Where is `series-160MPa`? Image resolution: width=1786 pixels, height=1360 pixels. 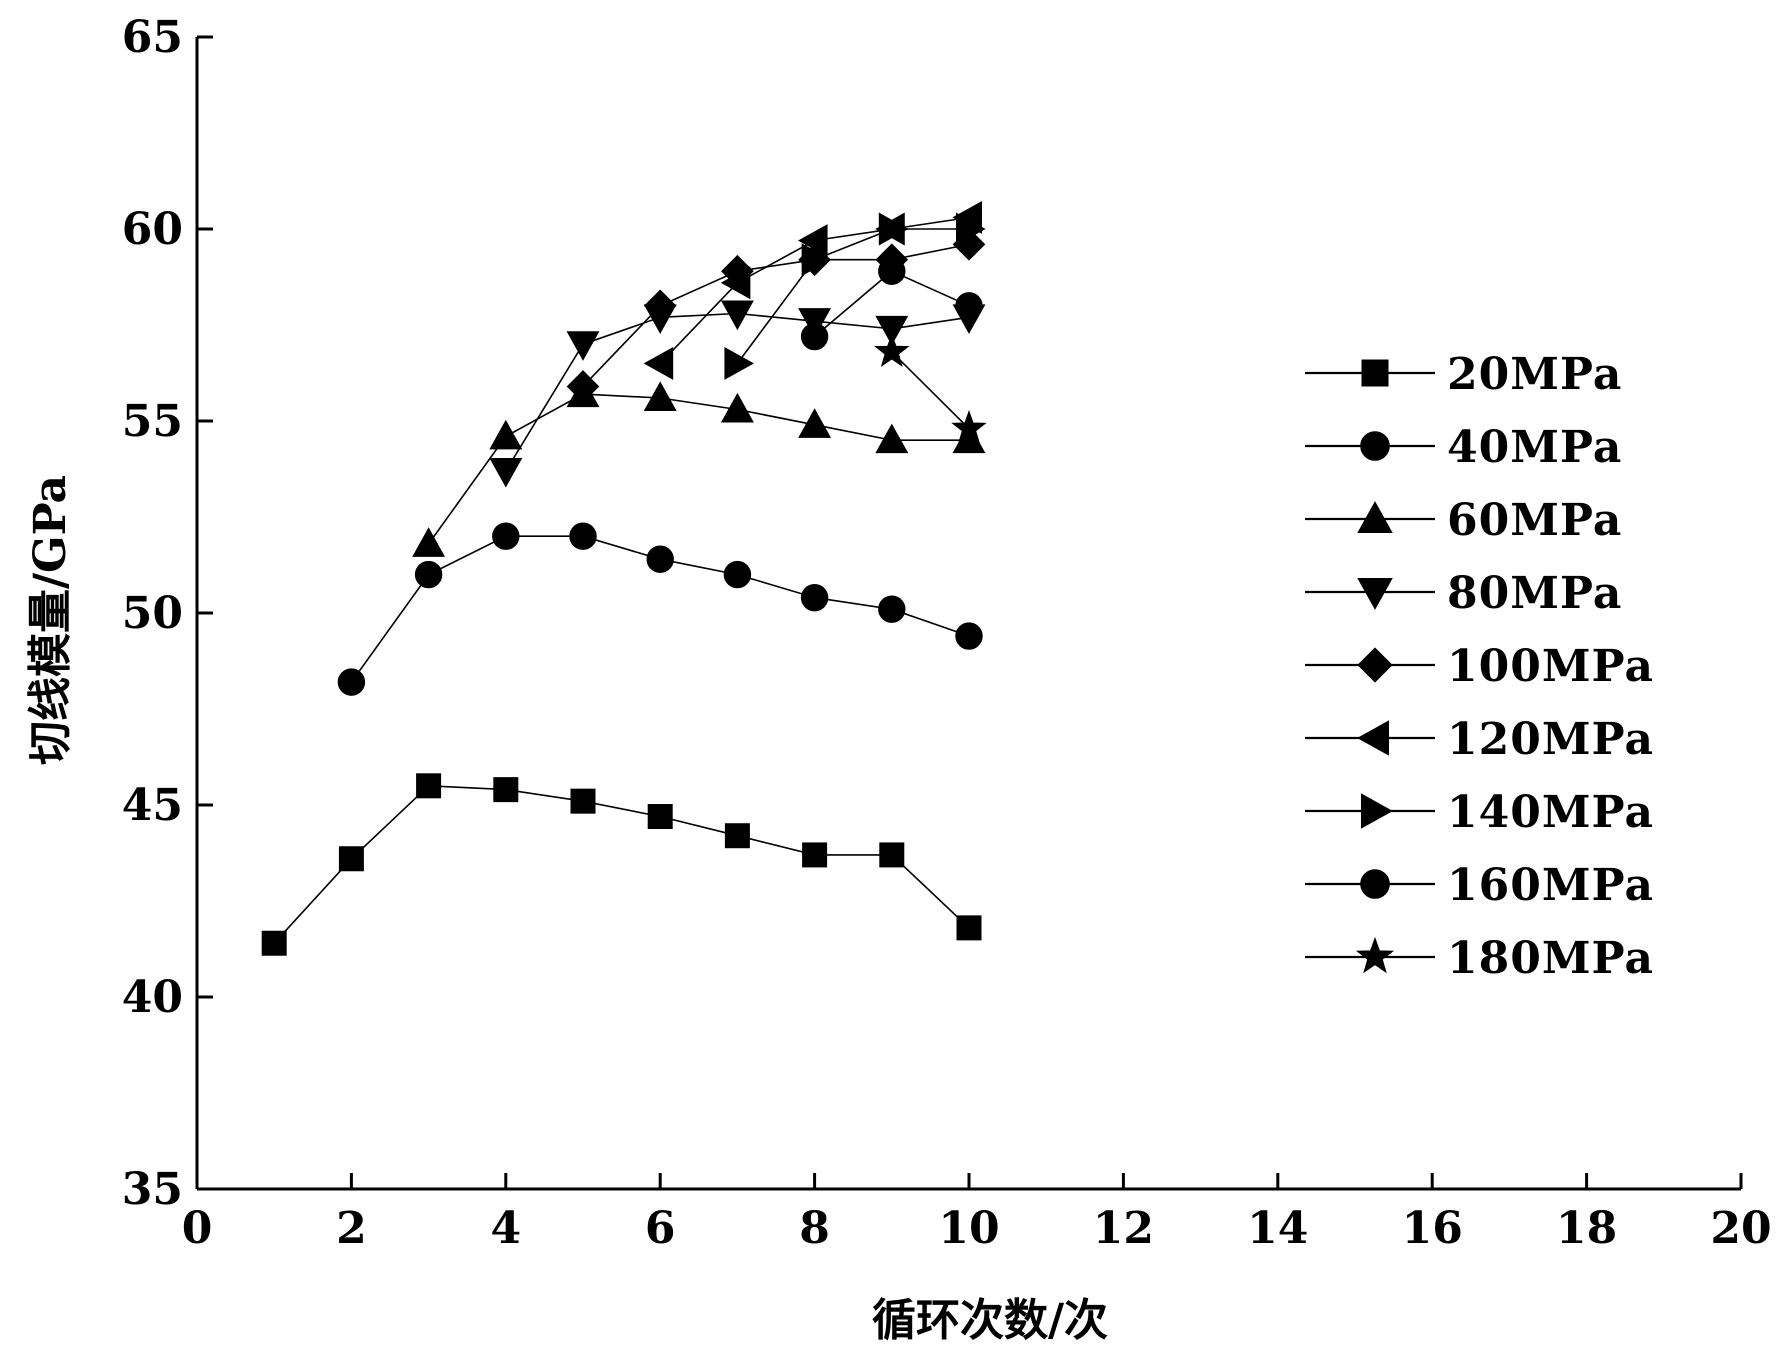 series-160MPa is located at coordinates (891, 304).